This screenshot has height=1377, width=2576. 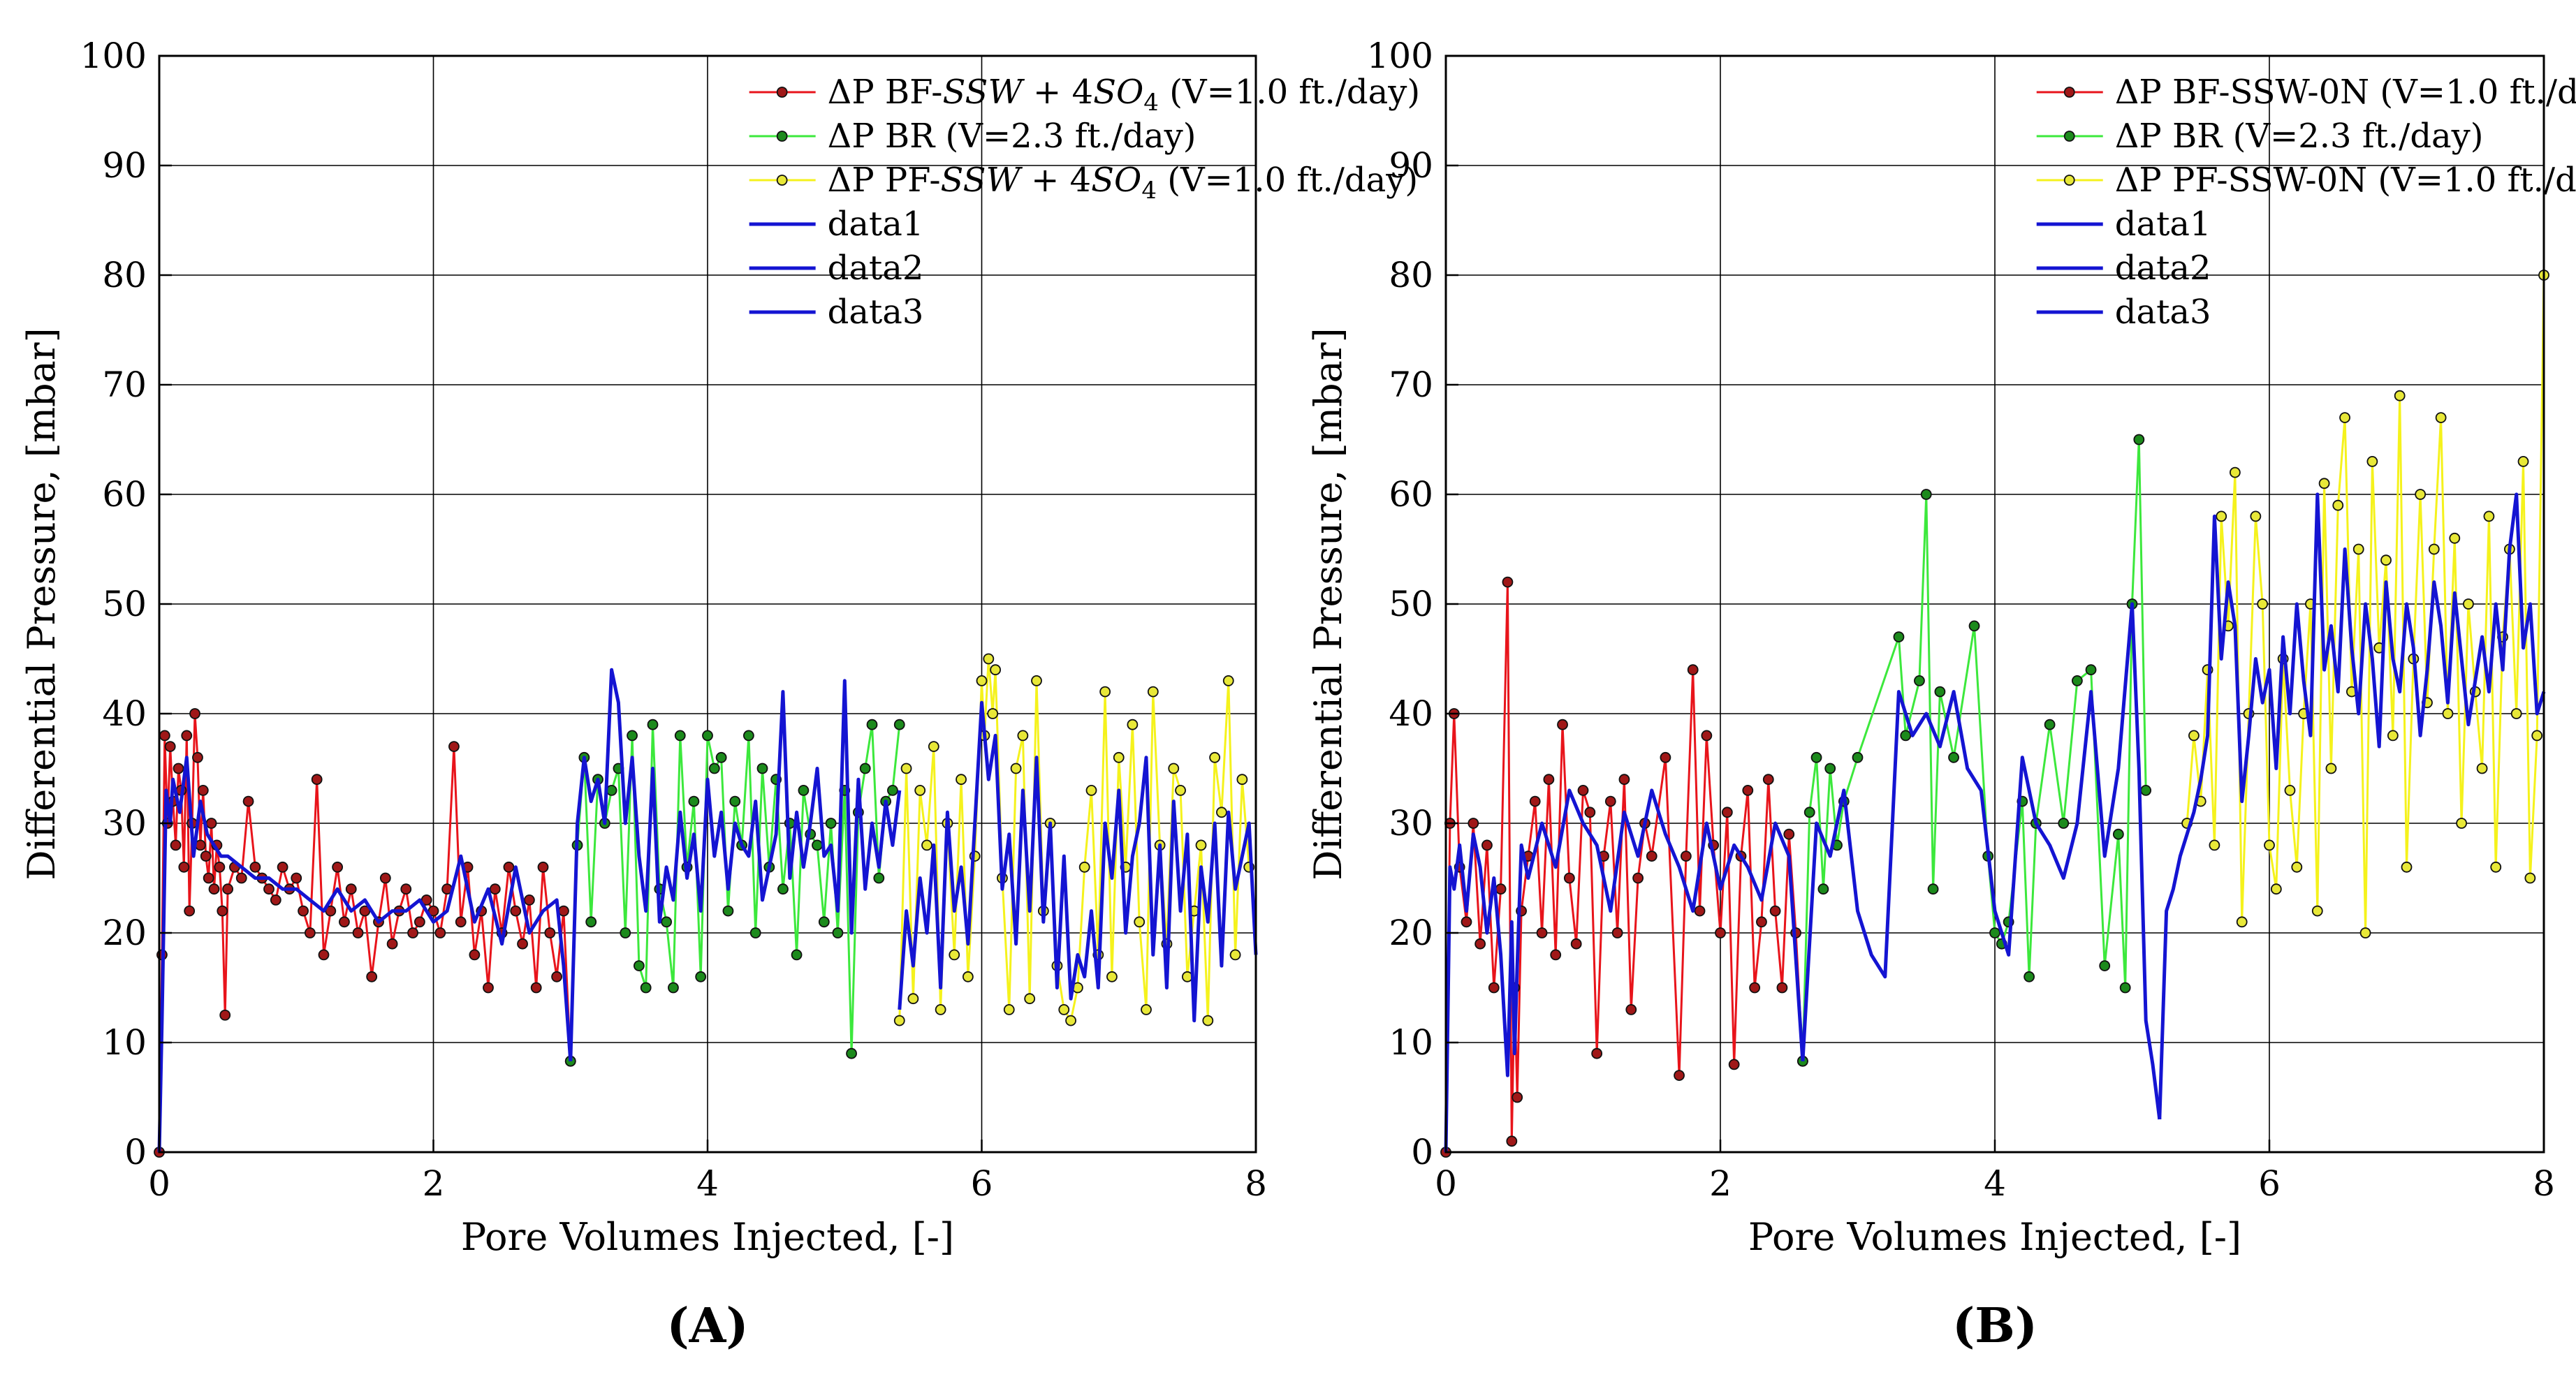 What do you see at coordinates (1720, 1183) in the screenshot?
I see `panel-b-xtick-label-1: 2` at bounding box center [1720, 1183].